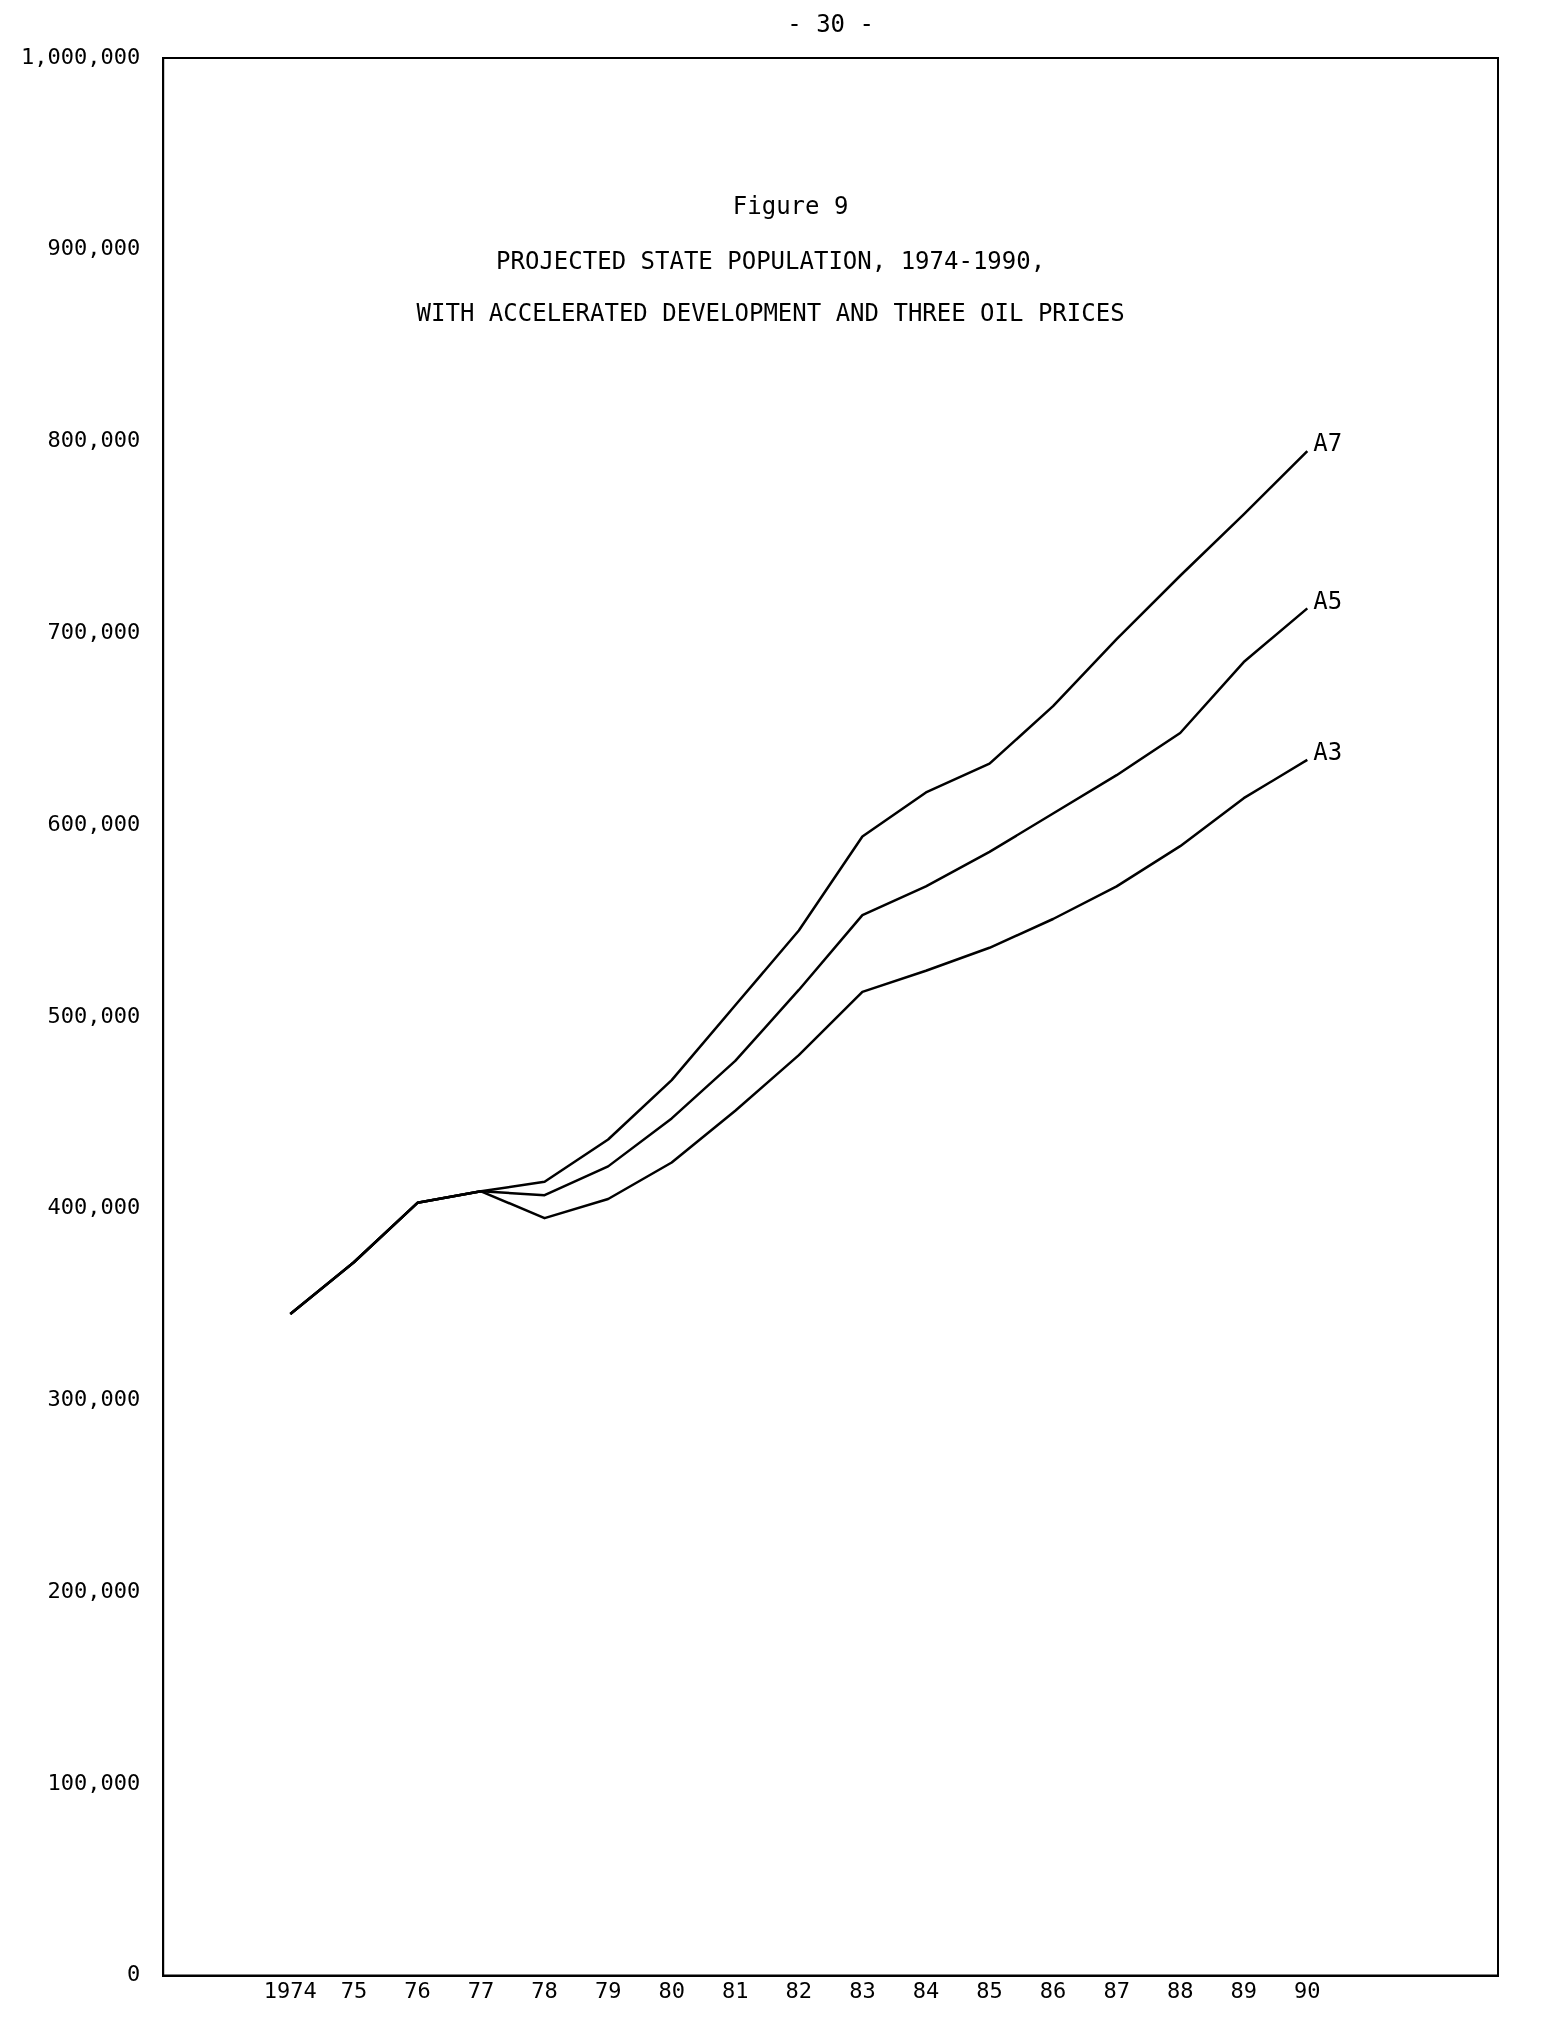 The image size is (1549, 2042). Describe the element at coordinates (1328, 752) in the screenshot. I see `series-label: A3` at that location.